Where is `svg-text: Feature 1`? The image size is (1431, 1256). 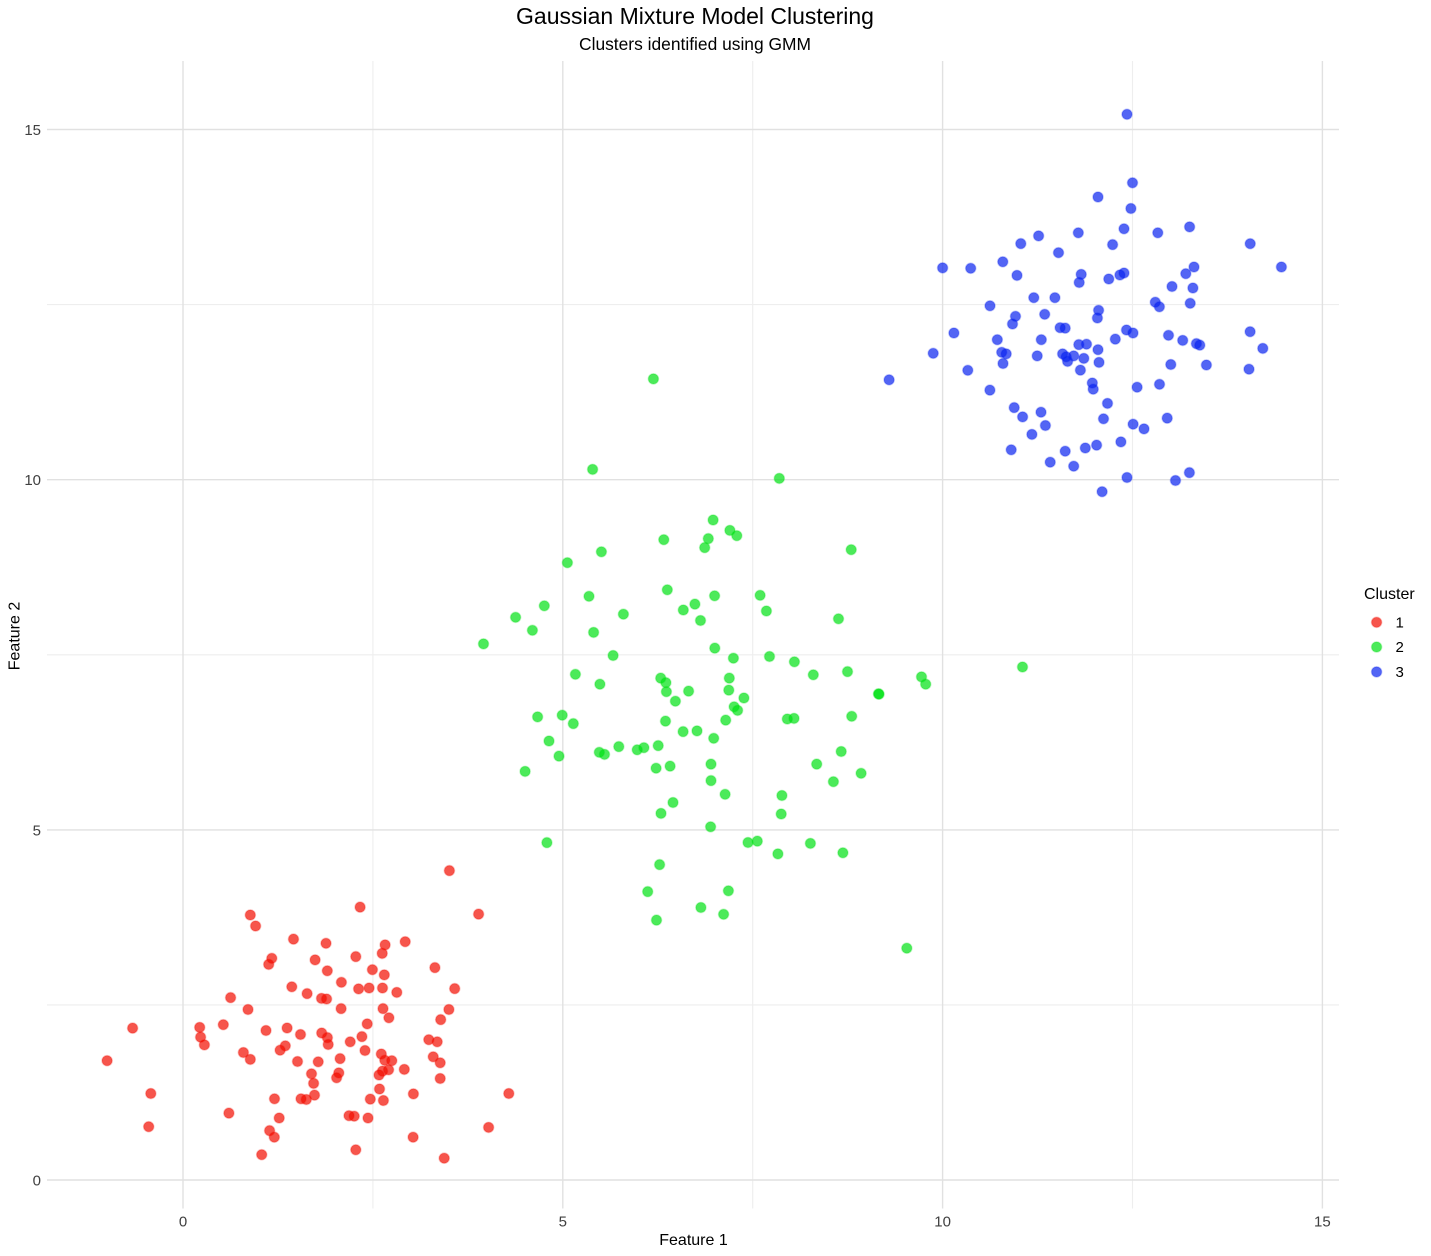 svg-text: Feature 1 is located at coordinates (693, 1240).